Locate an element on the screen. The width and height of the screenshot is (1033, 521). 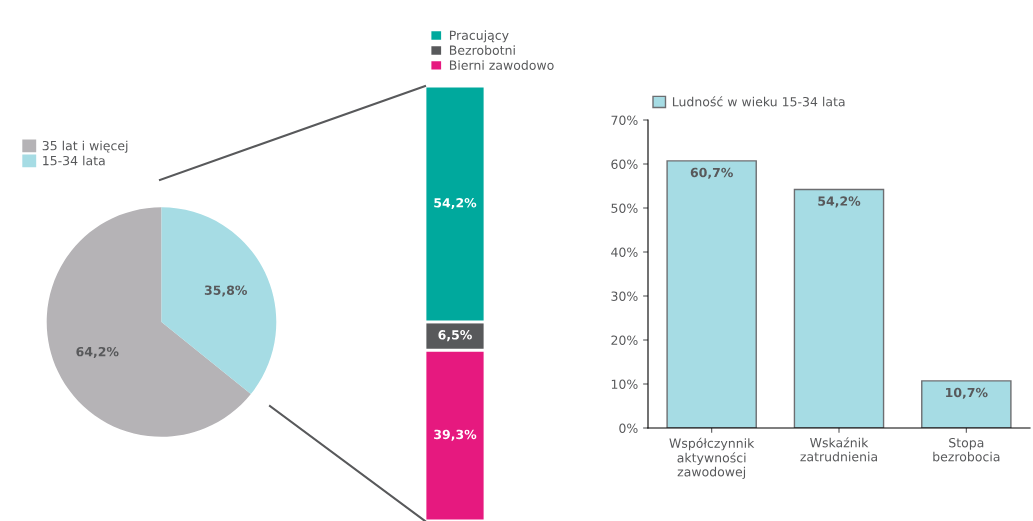
legend-label: Pracujący is located at coordinates (479, 36).